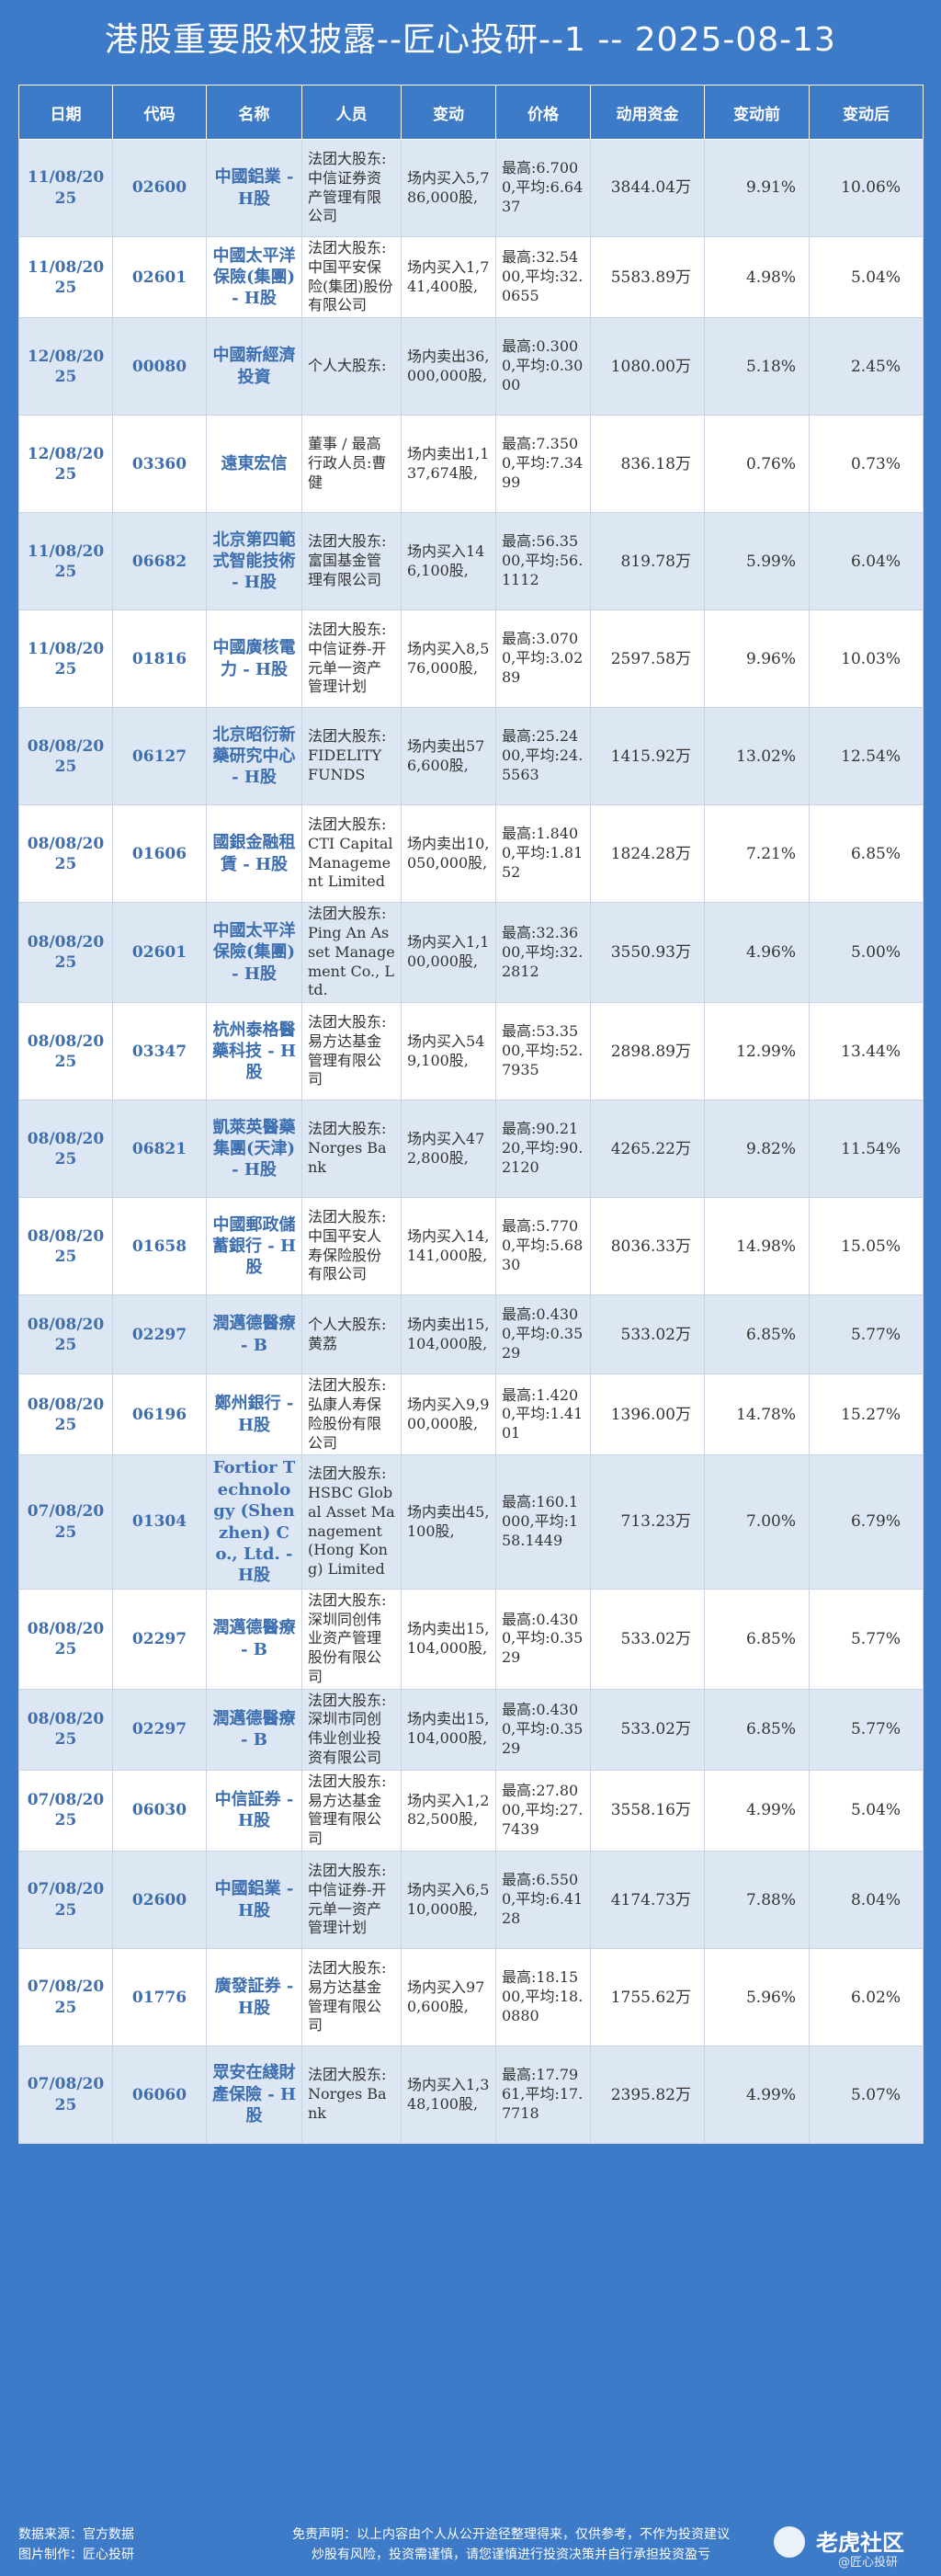 This screenshot has height=2576, width=941. Describe the element at coordinates (254, 561) in the screenshot. I see `row-name: 北京第四範式智能技術 - H股` at that location.